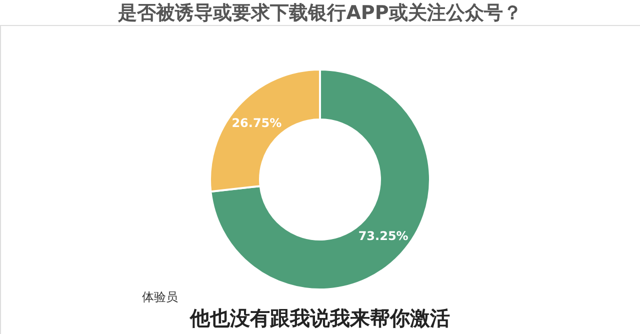 The image size is (640, 334). What do you see at coordinates (257, 123) in the screenshot?
I see `data-label: 26.75%` at bounding box center [257, 123].